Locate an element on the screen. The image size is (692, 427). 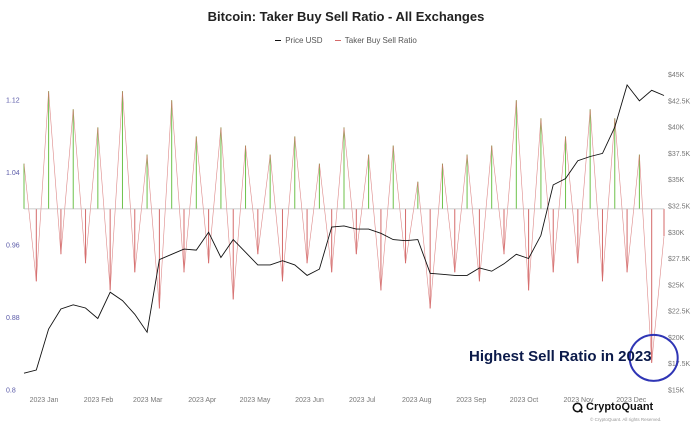
x-tick-label-9: 2023 Oct is located at coordinates (524, 400).